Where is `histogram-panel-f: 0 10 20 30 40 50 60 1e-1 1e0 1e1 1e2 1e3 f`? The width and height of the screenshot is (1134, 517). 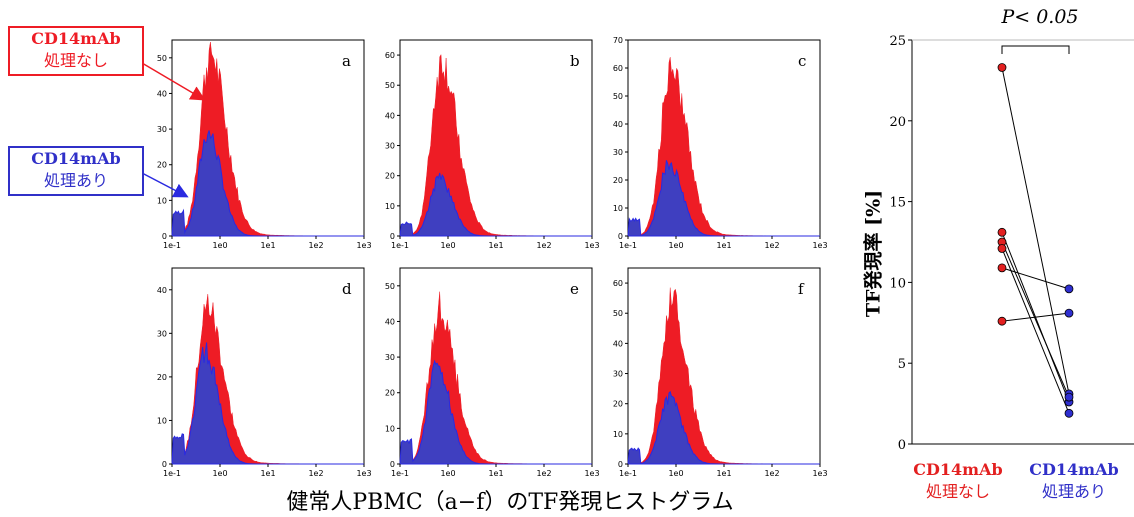
histogram-panel-f: 0 10 20 30 40 50 60 1e-1 1e0 1e1 1e2 1e3 f is located at coordinates (720, 372).